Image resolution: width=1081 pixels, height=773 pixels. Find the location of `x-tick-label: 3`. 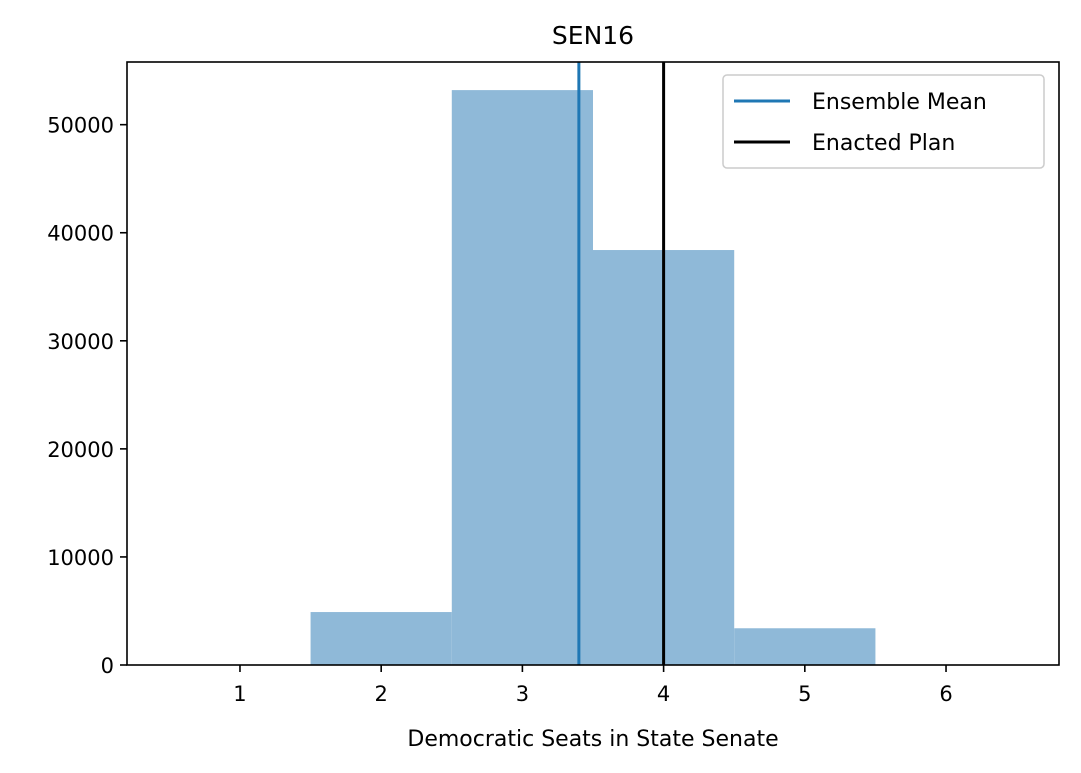

x-tick-label: 3 is located at coordinates (522, 694).